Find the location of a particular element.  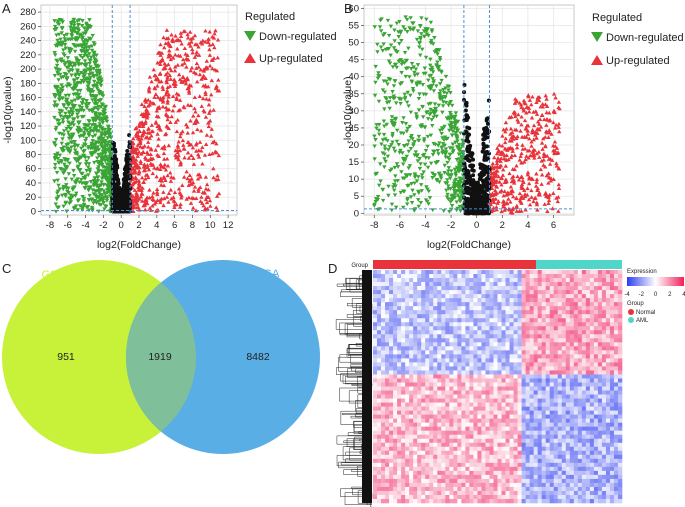

y-axis-label-b: -log10(pvalue) is located at coordinates (348, 109).